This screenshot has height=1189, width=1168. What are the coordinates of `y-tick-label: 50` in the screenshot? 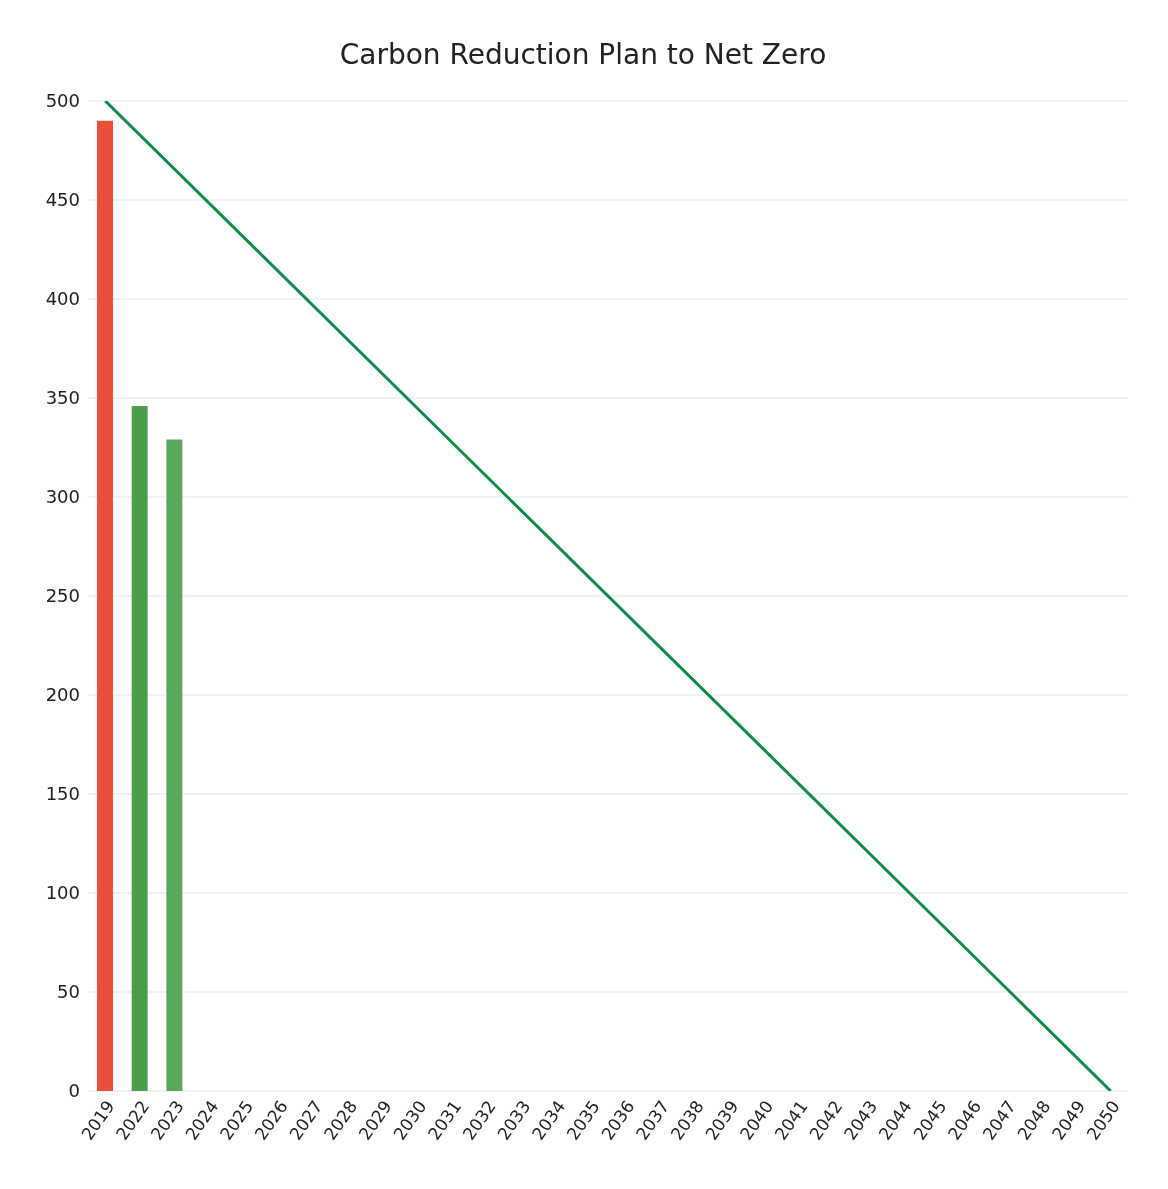 It's located at (68, 992).